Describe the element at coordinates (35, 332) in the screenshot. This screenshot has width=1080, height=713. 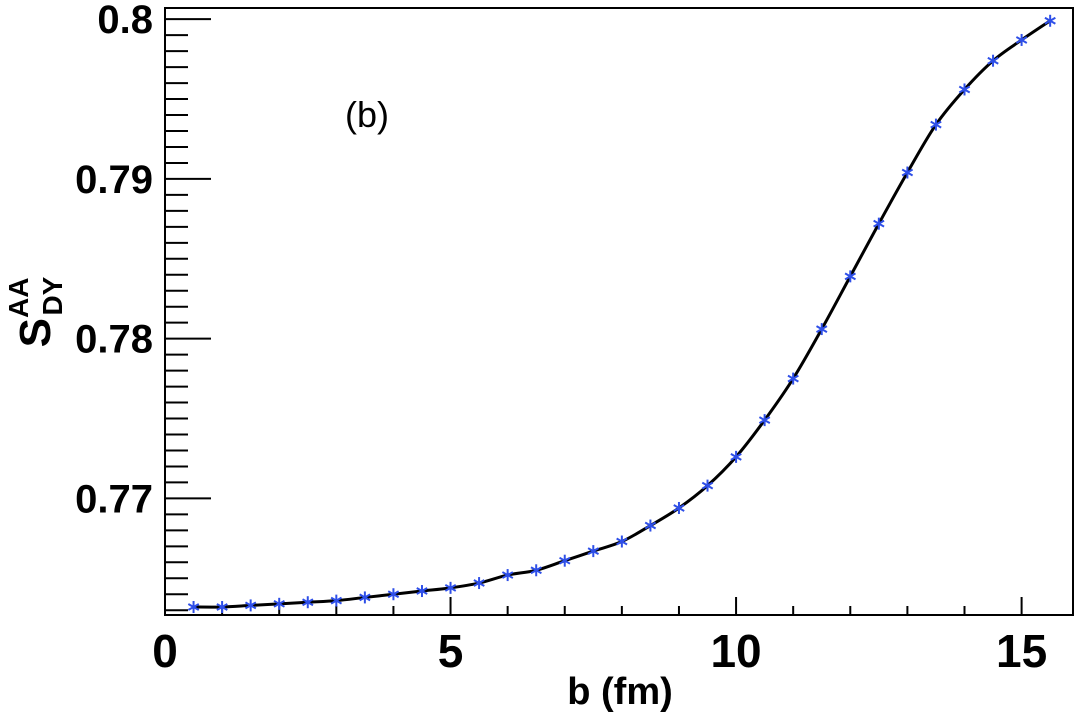
I see `y-axis-label-base: S` at that location.